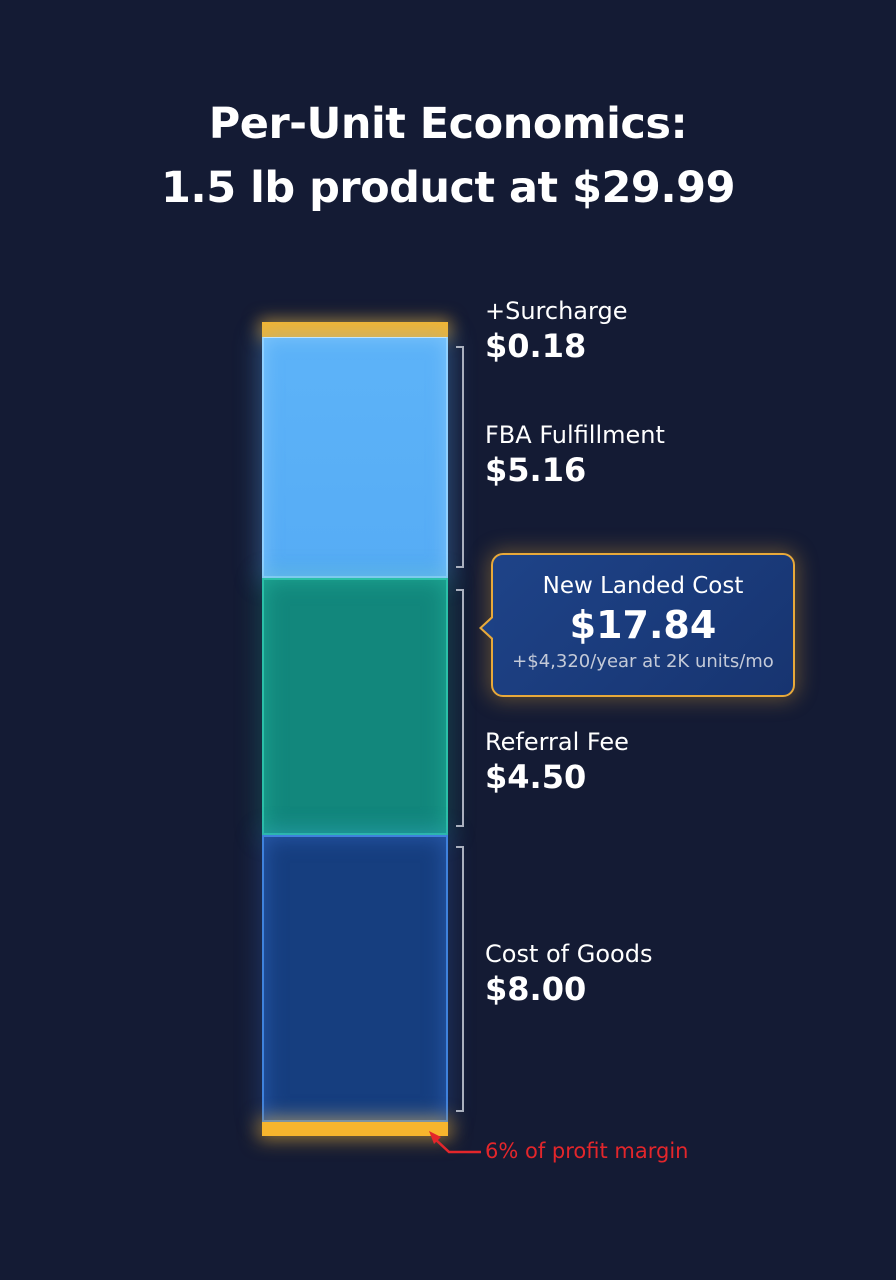 The height and width of the screenshot is (1280, 896). Describe the element at coordinates (569, 954) in the screenshot. I see `label-name: Cost of Goods` at that location.